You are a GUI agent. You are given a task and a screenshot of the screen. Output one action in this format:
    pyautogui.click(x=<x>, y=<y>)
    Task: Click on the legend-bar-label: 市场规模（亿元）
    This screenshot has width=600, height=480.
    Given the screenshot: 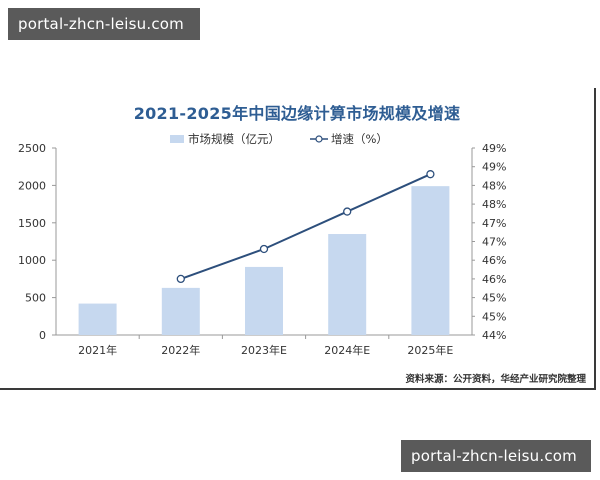 What is the action you would take?
    pyautogui.click(x=234, y=139)
    